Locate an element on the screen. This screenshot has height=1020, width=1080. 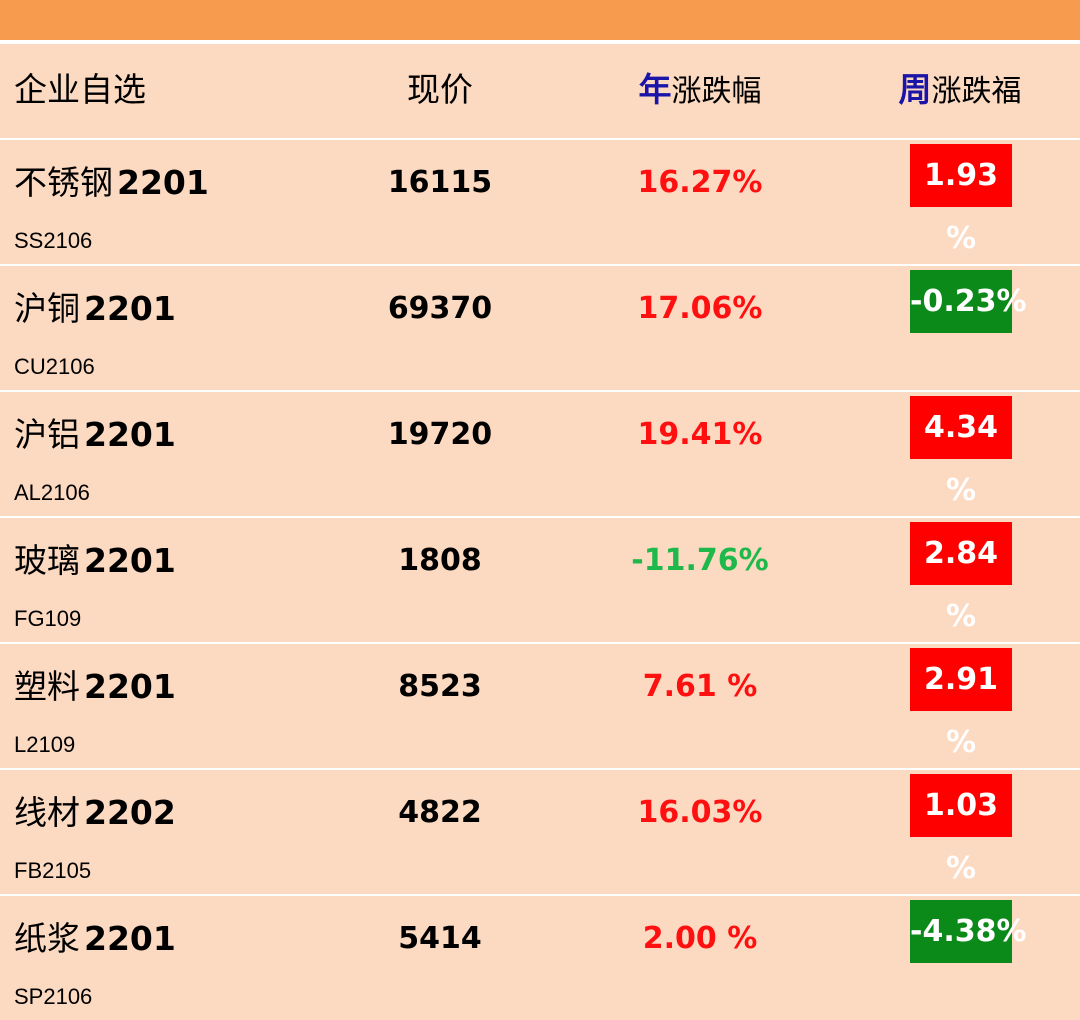
product-code: AL2106 is located at coordinates (52, 492).